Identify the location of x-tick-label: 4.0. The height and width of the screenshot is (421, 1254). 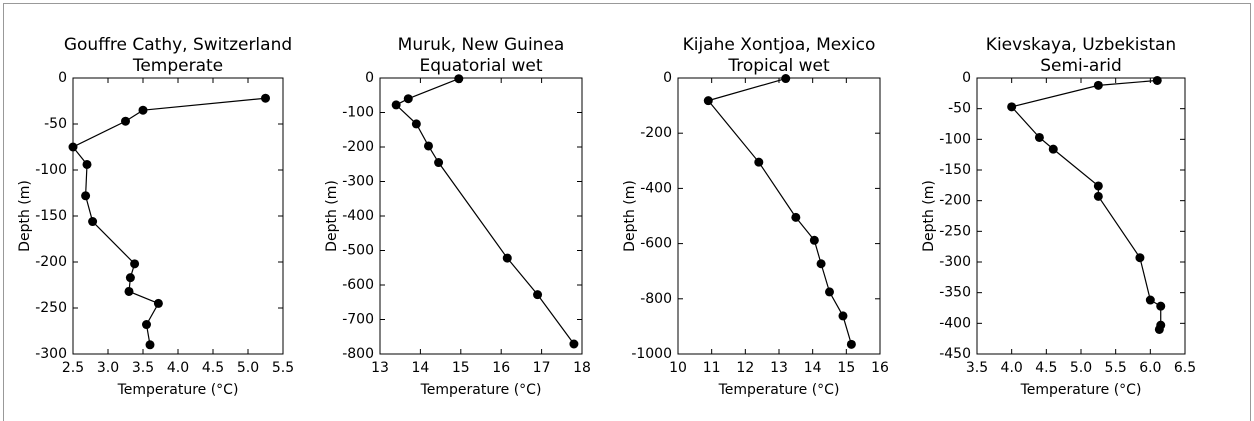
(1012, 368).